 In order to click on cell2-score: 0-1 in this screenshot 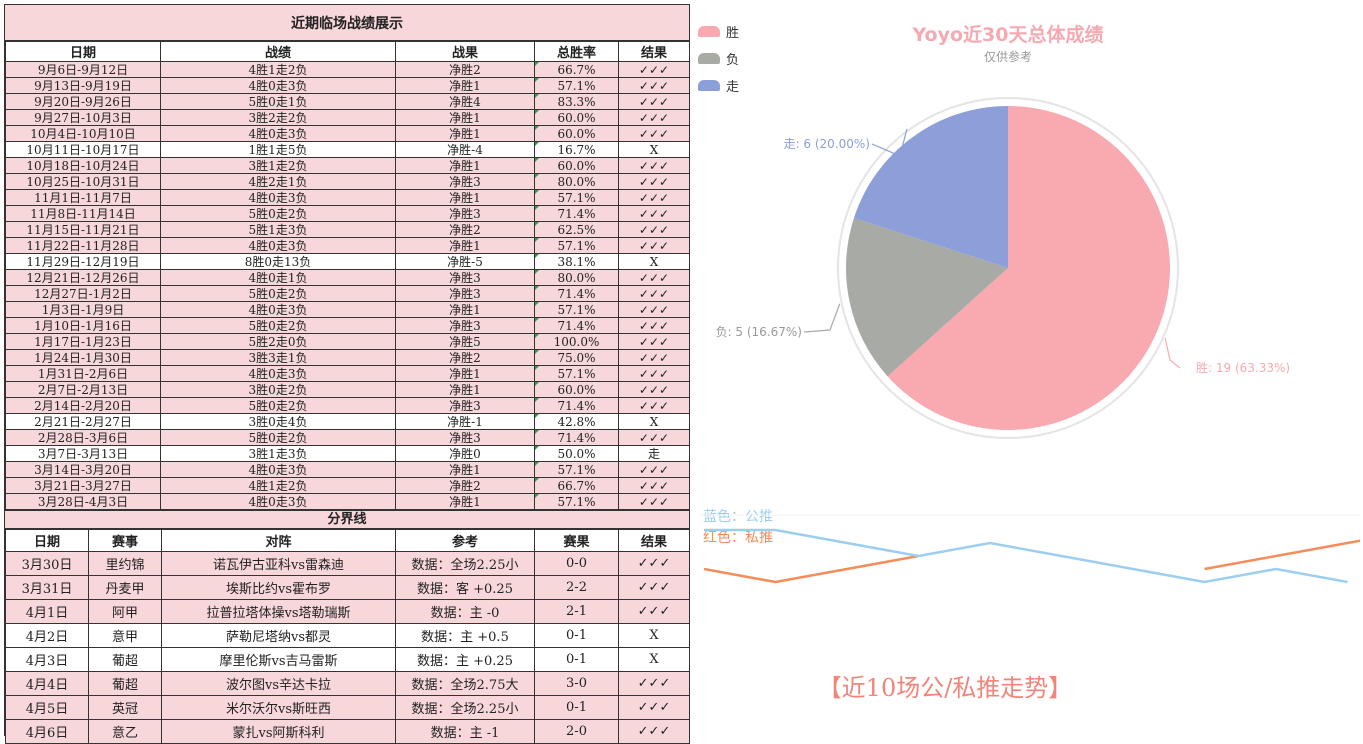, I will do `click(576, 659)`.